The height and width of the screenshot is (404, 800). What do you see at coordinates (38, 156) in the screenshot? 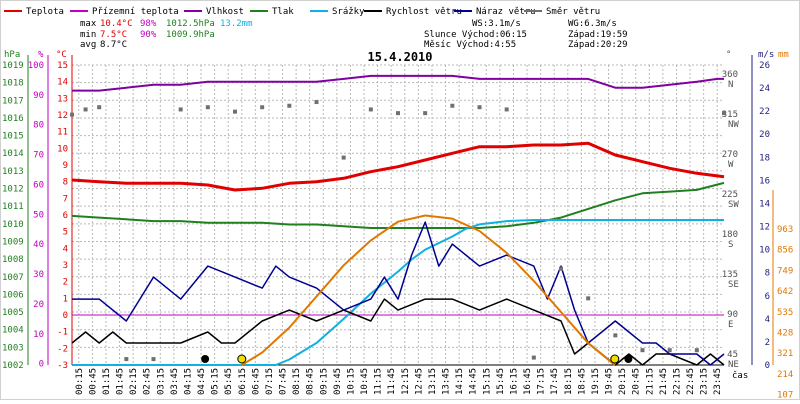
I see `pct-tick-label: 70` at bounding box center [38, 156].